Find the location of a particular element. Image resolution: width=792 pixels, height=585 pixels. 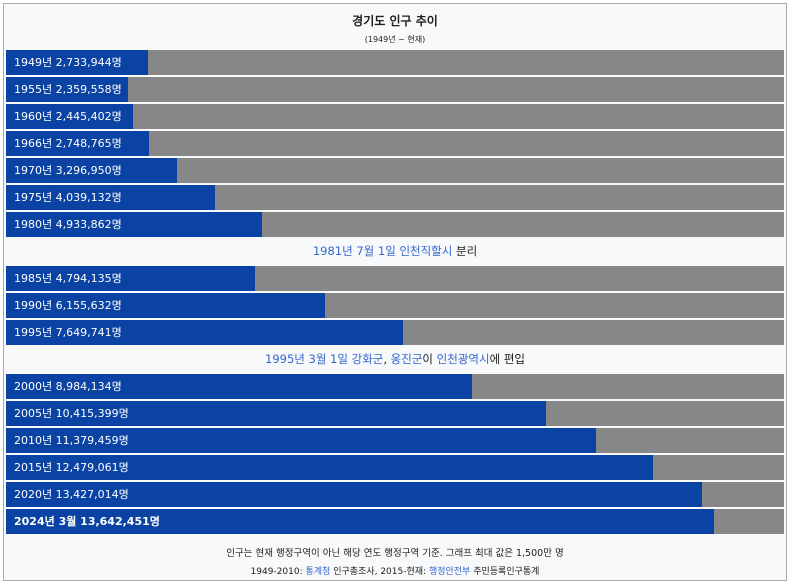

bar-row: 1980년 4,933,862명 is located at coordinates (395, 224).